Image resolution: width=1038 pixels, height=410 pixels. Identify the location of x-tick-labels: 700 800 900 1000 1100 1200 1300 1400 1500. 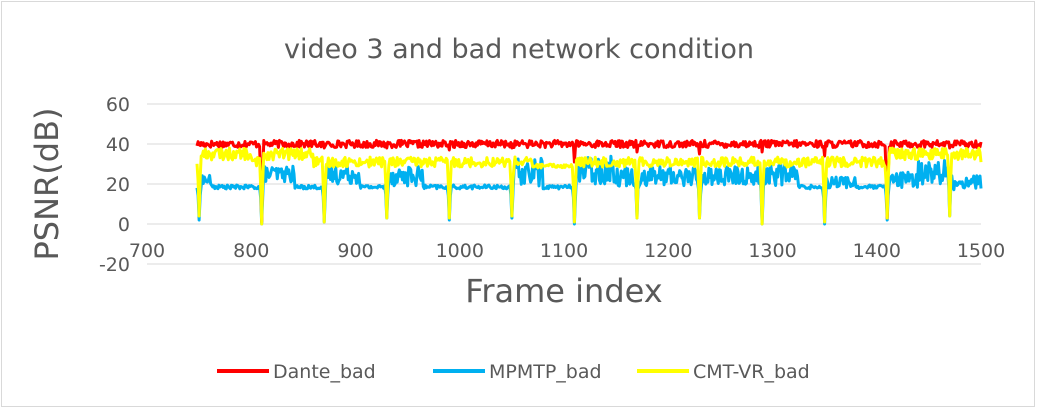
(567, 251).